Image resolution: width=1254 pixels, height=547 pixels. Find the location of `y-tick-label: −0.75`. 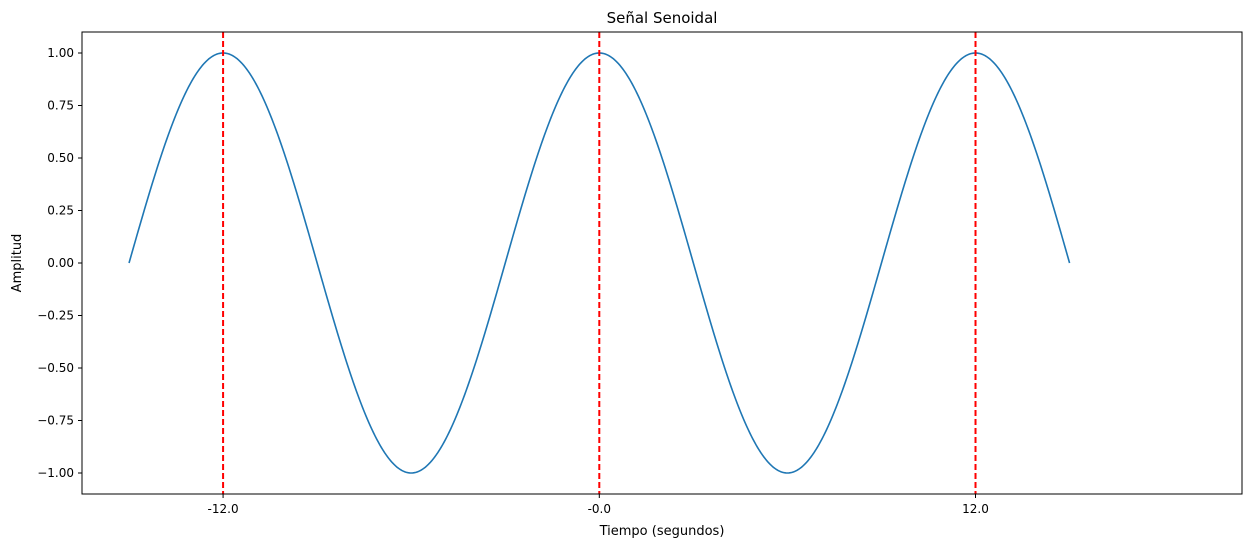

y-tick-label: −0.75 is located at coordinates (55, 421).